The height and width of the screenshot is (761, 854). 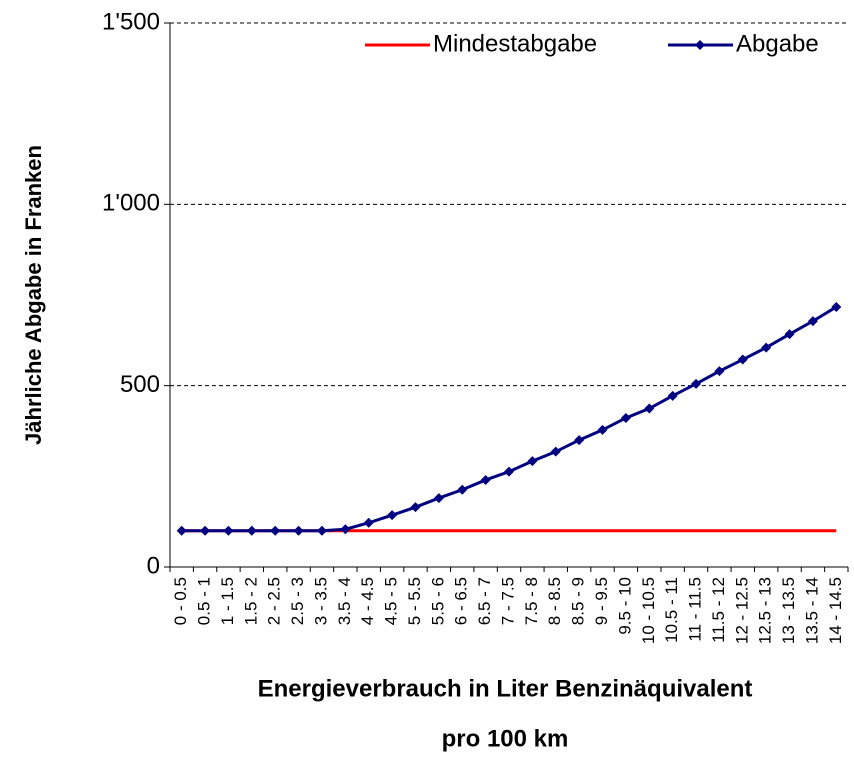 I want to click on x-tick-label: 10 - 10.5, so click(x=648, y=610).